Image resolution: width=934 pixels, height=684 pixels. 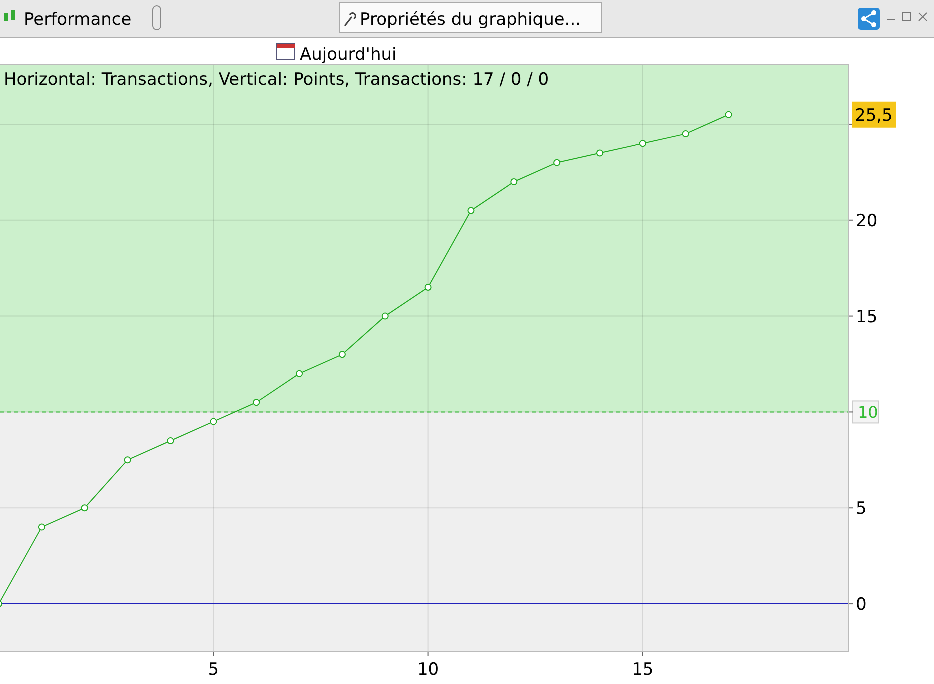 I want to click on x-tick-label: 15, so click(x=643, y=670).